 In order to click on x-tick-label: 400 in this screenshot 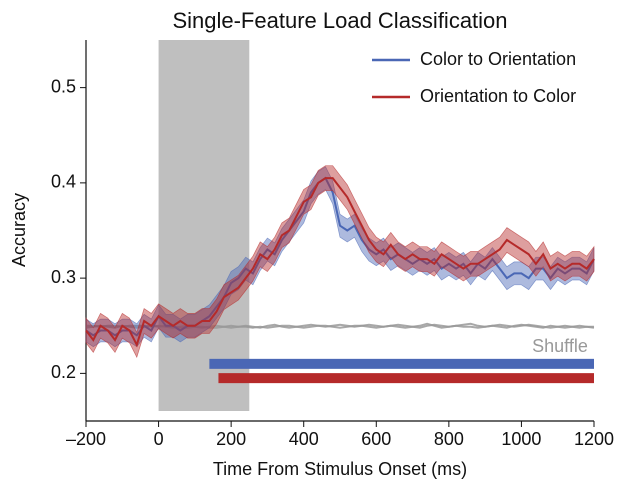, I will do `click(304, 439)`.